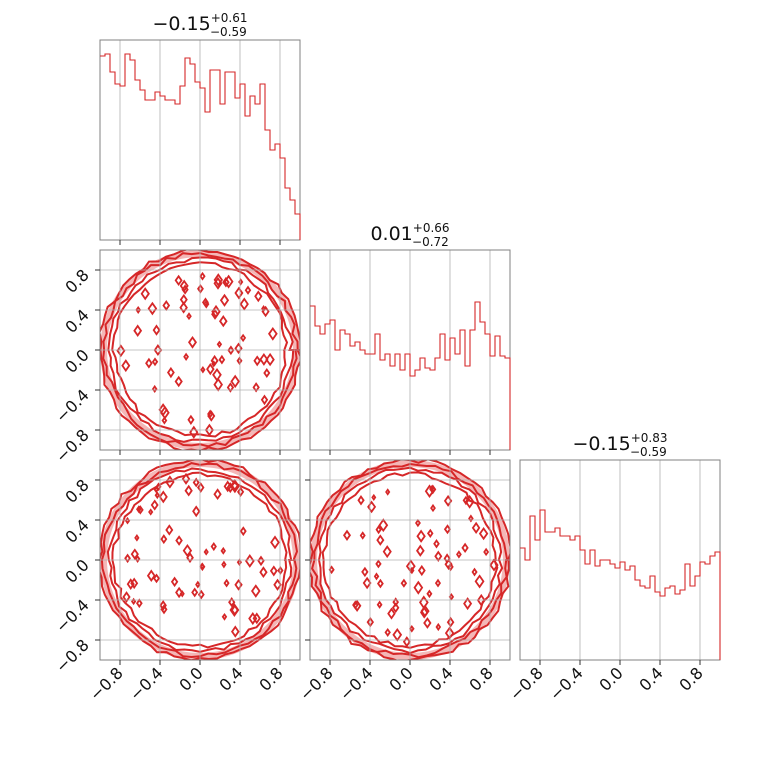  Describe the element at coordinates (76, 280) in the screenshot. I see `contour-panel-1-ytick-label-4: 0.8` at that location.